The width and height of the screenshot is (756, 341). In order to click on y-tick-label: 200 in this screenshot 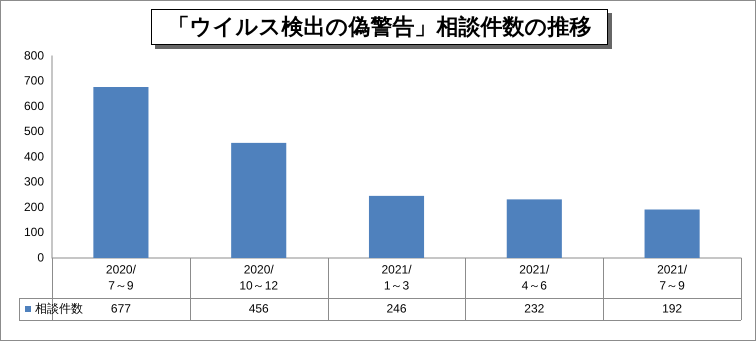, I will do `click(34, 207)`.